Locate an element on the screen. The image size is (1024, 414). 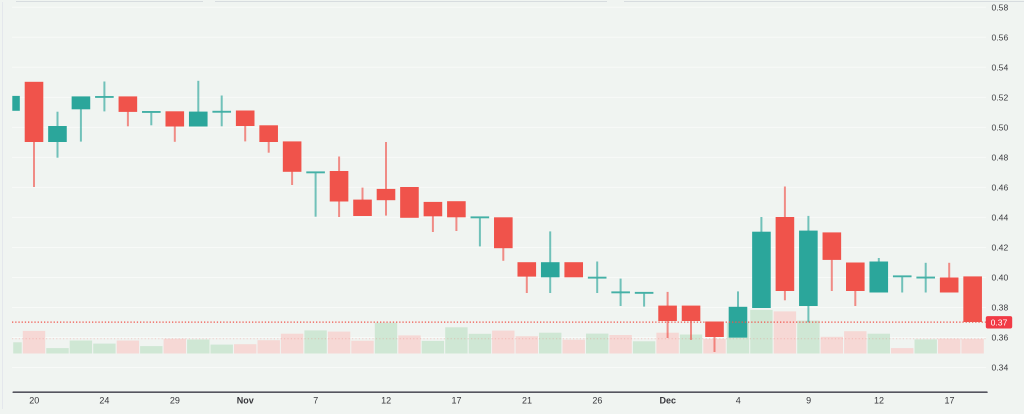
svg-text: 29 is located at coordinates (175, 401).